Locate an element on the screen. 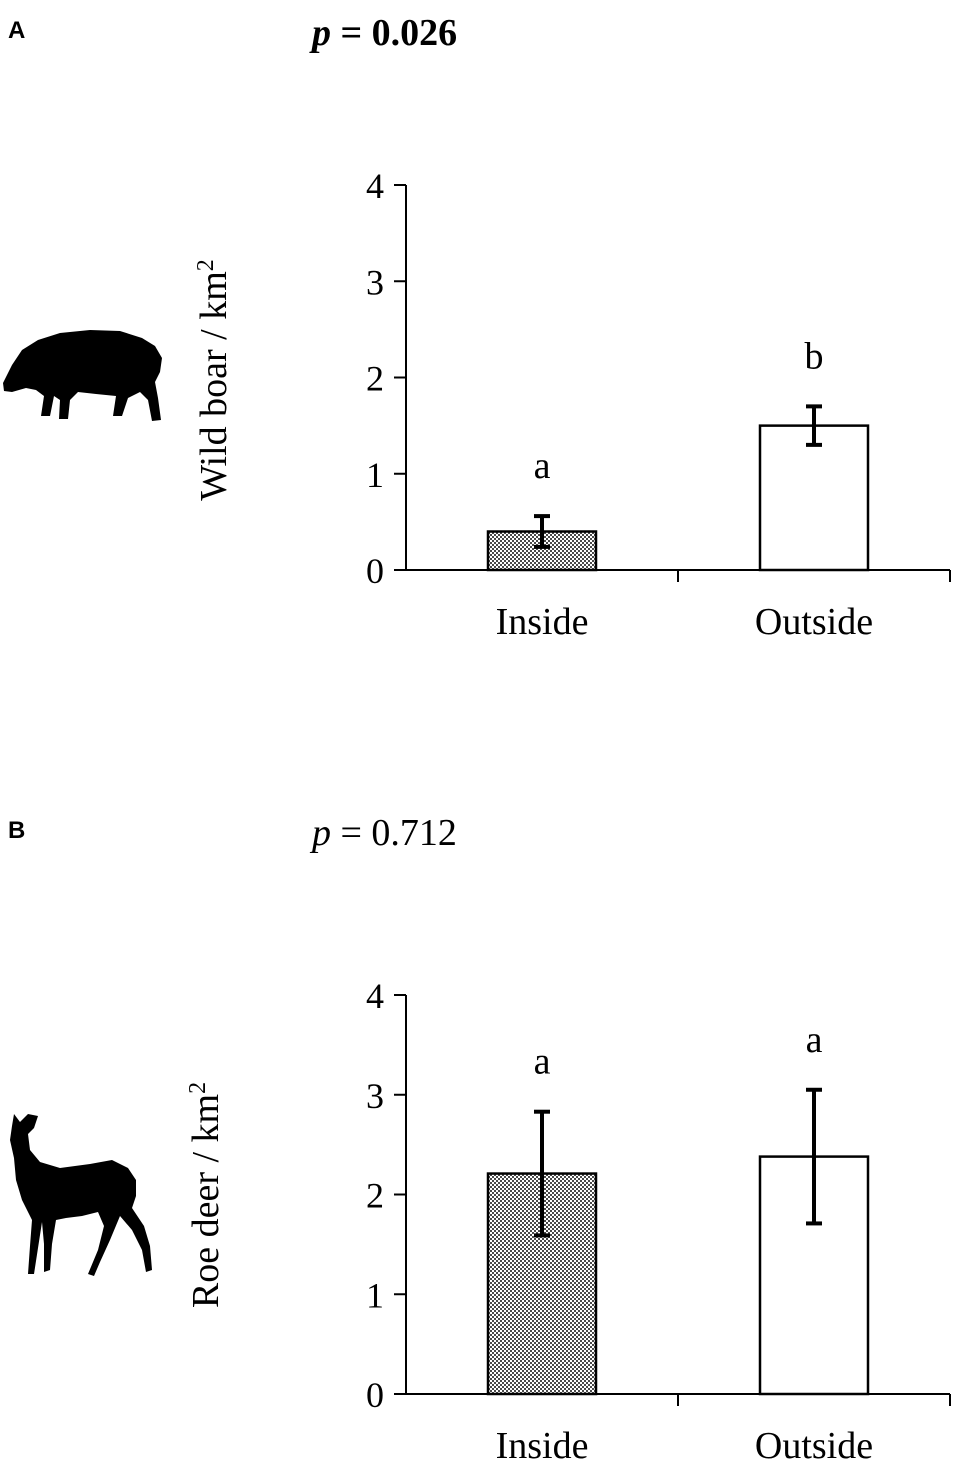 The height and width of the screenshot is (1474, 953). panel-a-y-tick-label: 0 is located at coordinates (375, 571).